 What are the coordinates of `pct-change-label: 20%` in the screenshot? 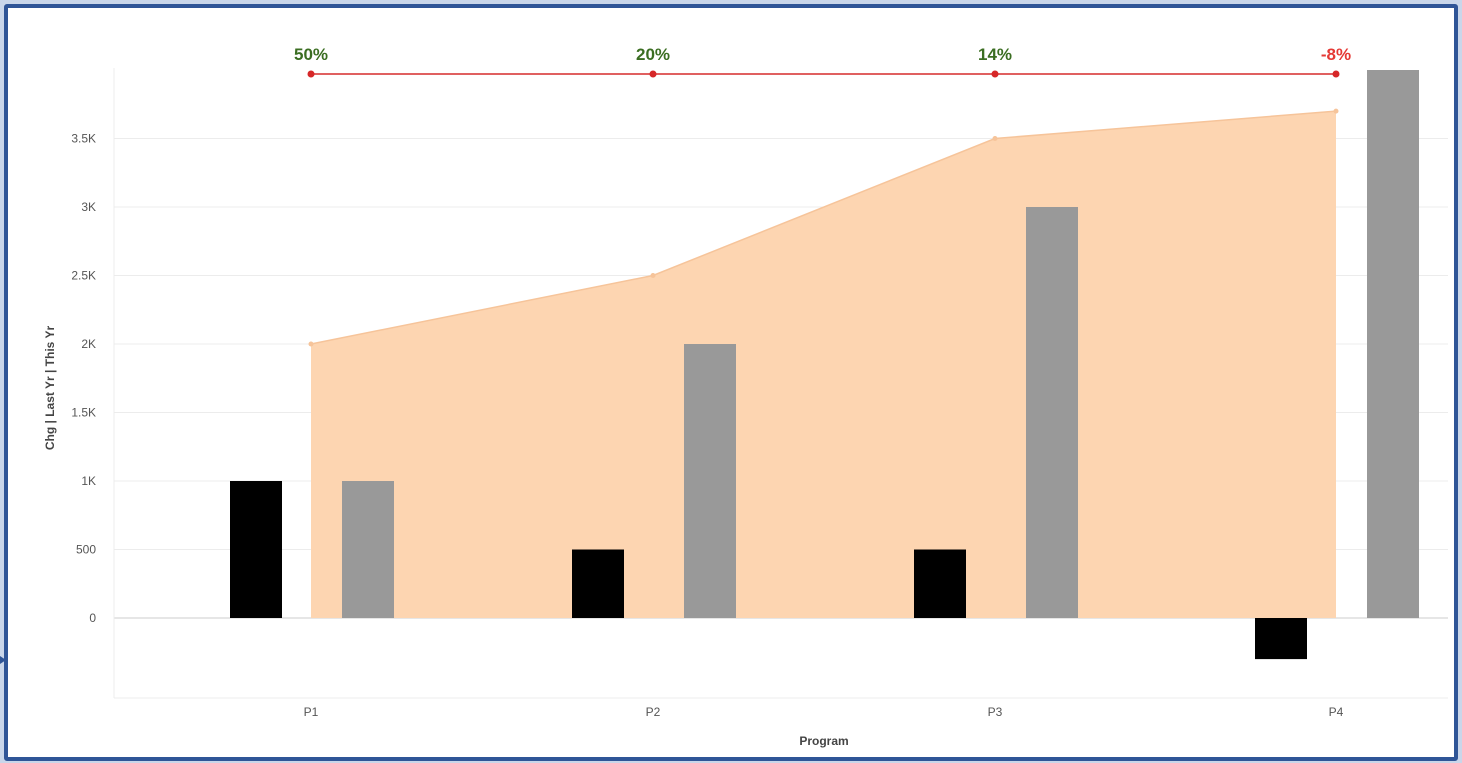 It's located at (653, 54).